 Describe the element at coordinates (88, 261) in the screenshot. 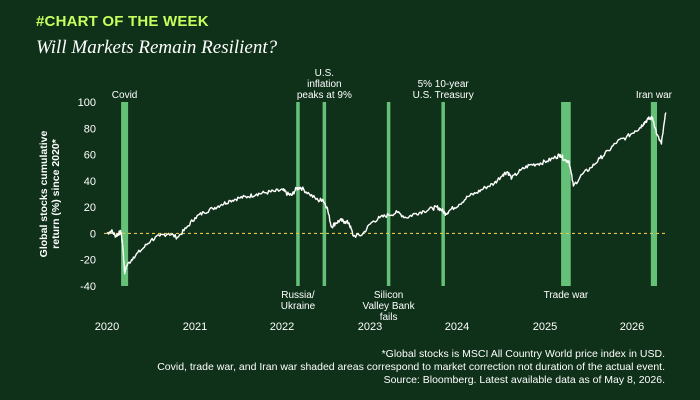

I see `y-tick-label: -20` at that location.